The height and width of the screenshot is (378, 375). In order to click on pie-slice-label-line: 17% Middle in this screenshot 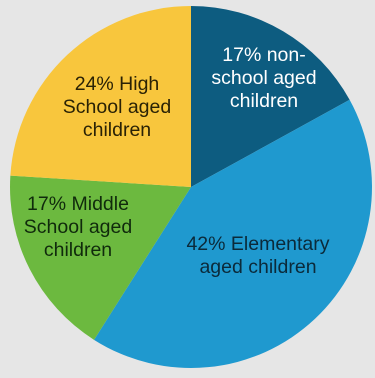, I will do `click(78, 204)`.